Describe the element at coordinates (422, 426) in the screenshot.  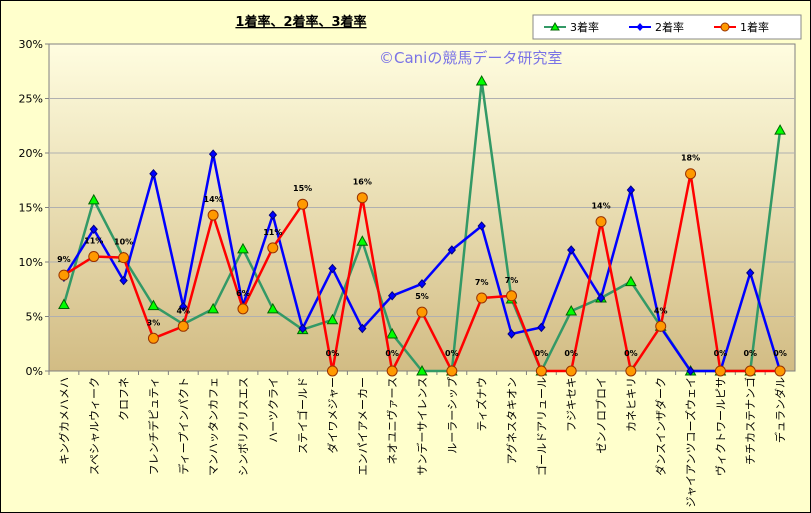
I see `x-tick-label: サンデーサイレンス` at that location.